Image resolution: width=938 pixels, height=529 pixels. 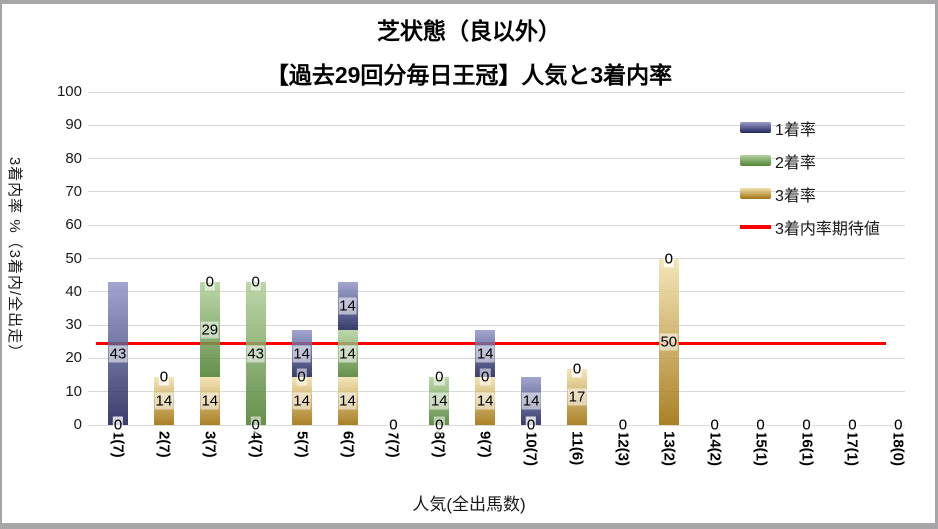 What do you see at coordinates (73, 291) in the screenshot?
I see `y-tick-label: 40` at bounding box center [73, 291].